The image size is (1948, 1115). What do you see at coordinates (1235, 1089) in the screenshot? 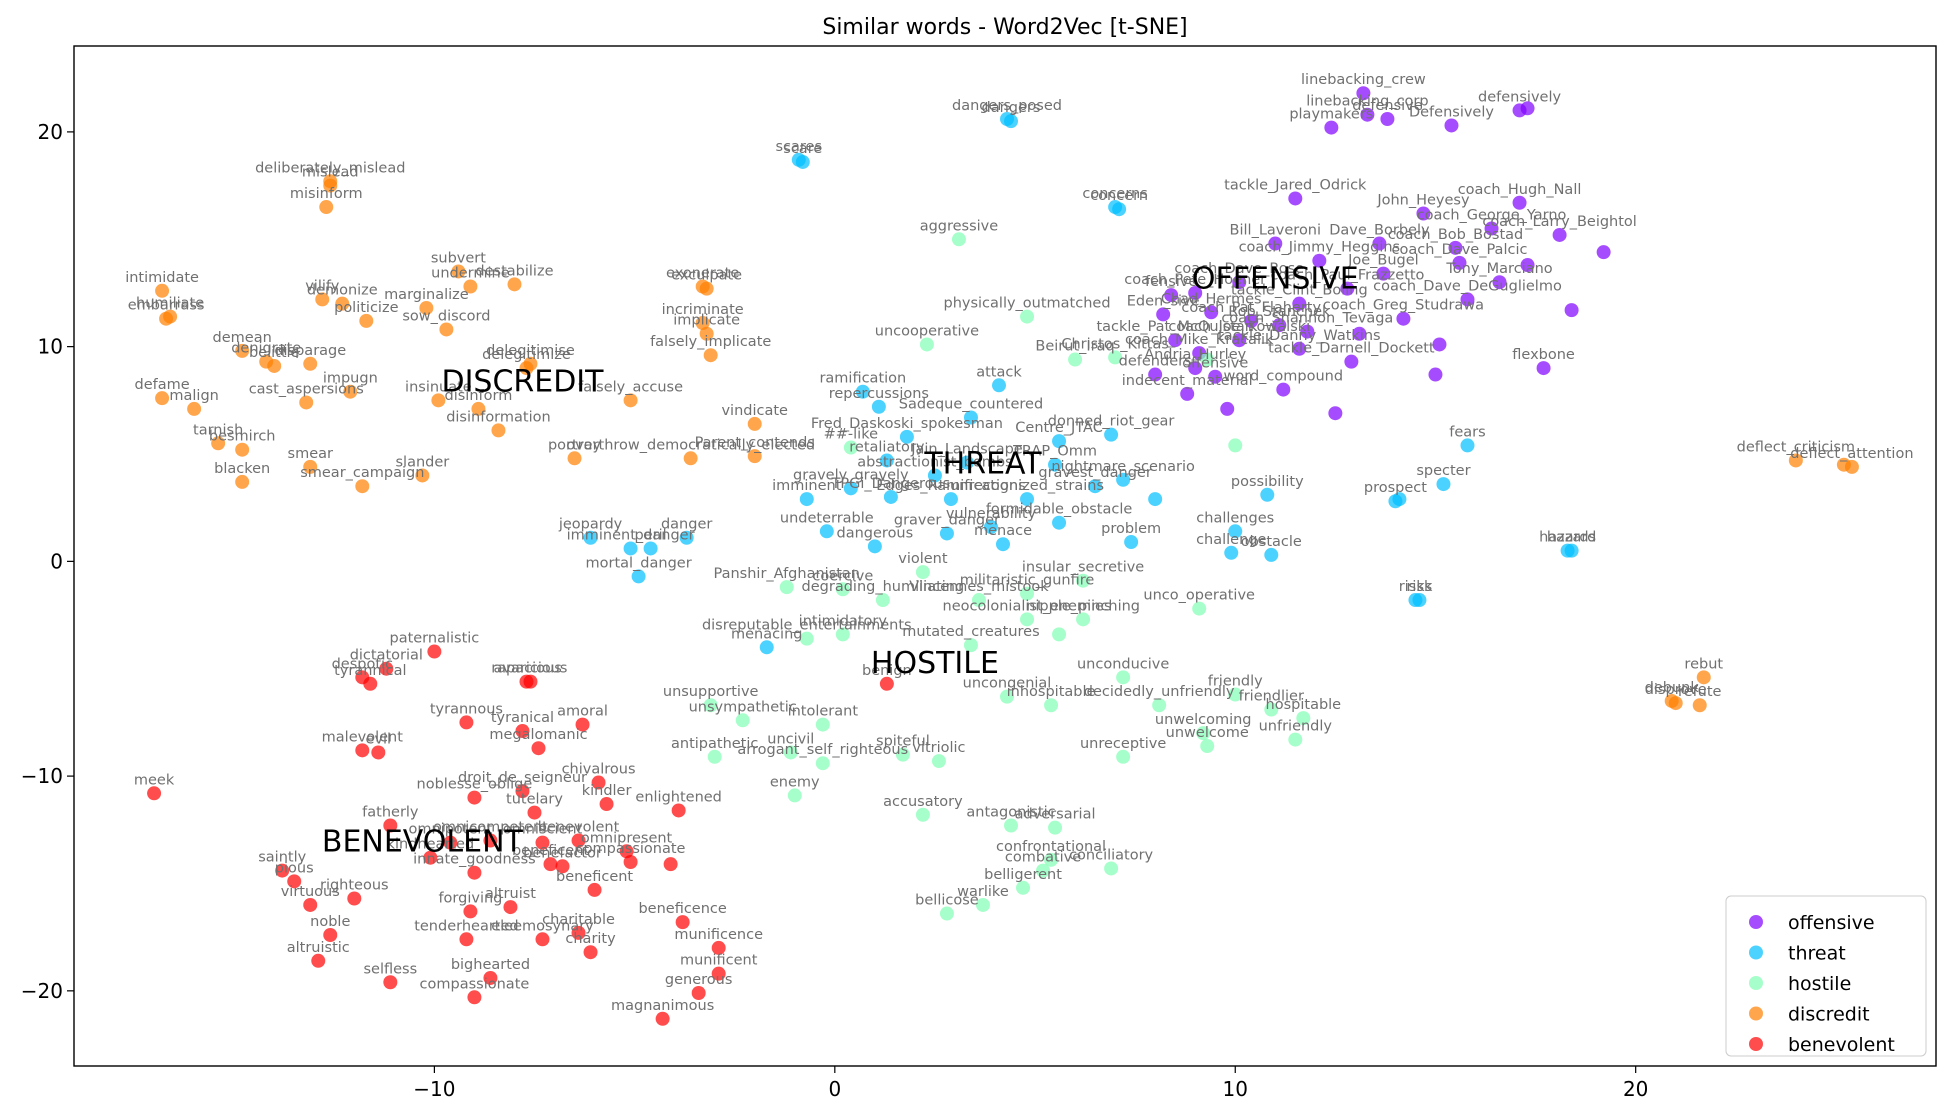
I see `x-tick-label: 10` at bounding box center [1235, 1089].